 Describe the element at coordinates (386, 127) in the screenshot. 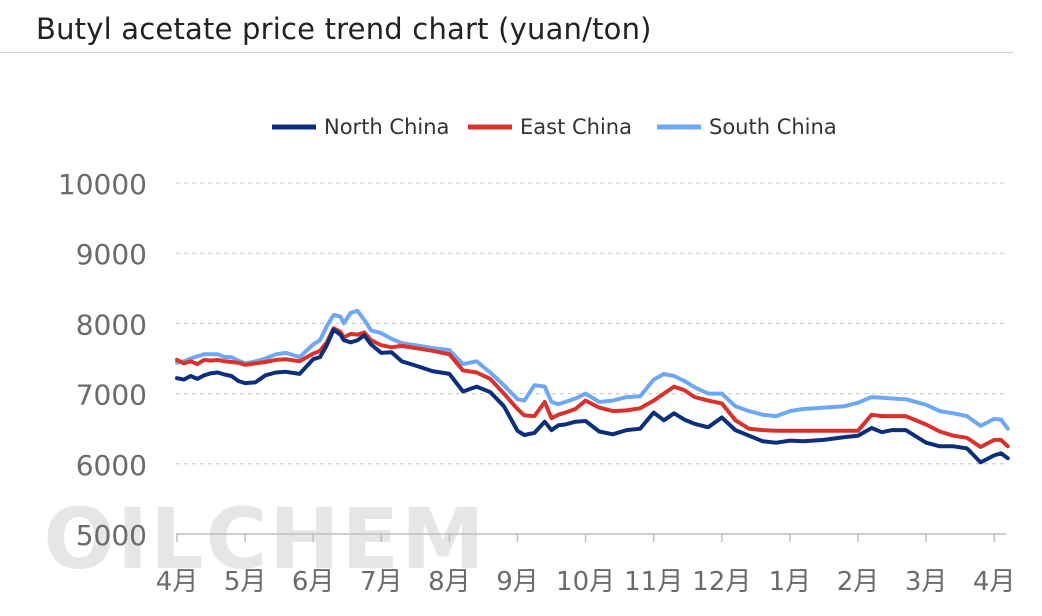

I see `legend-label-north-china: North China` at that location.